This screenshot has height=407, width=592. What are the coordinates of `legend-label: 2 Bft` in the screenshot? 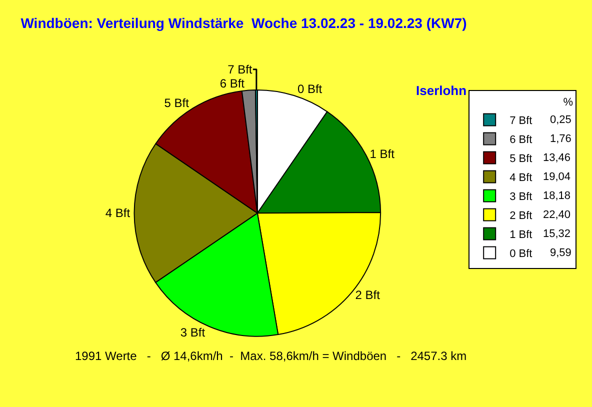 It's located at (521, 216).